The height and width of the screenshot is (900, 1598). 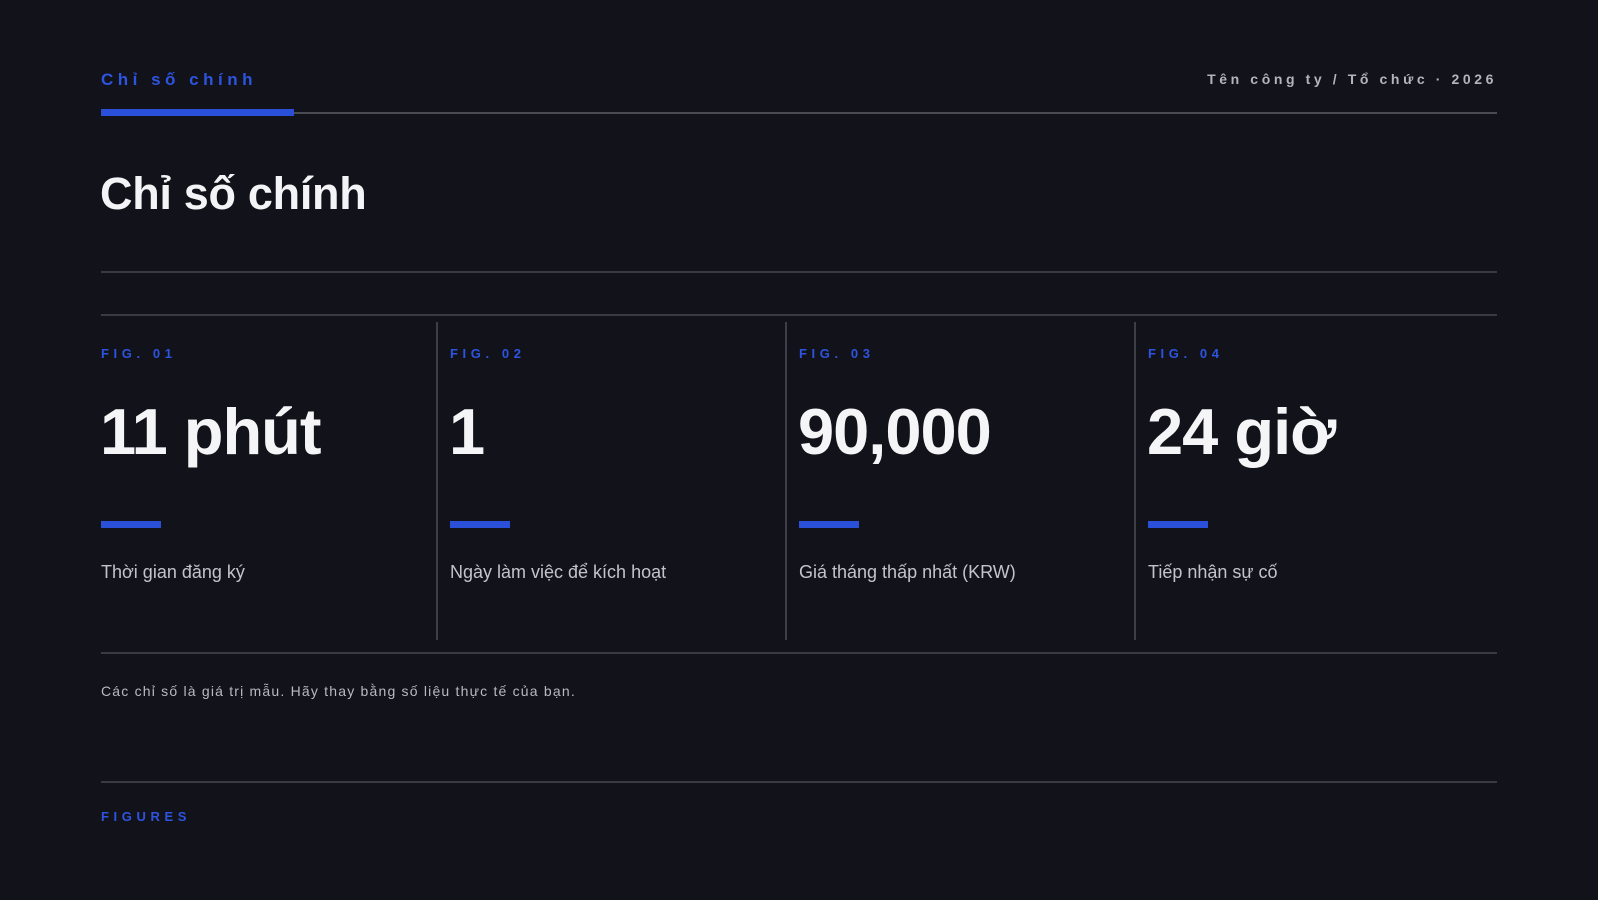 I want to click on metric-card-2: FIG. 02 1 Ngày làm việc để kích hoạt, so click(x=617, y=481).